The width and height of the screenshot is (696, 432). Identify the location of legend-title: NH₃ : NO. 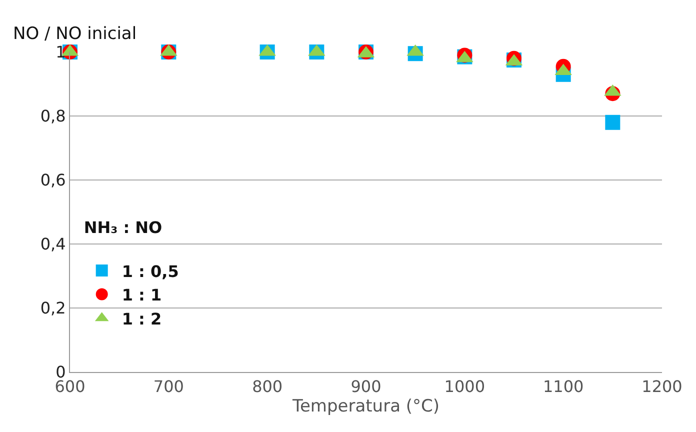
(123, 227).